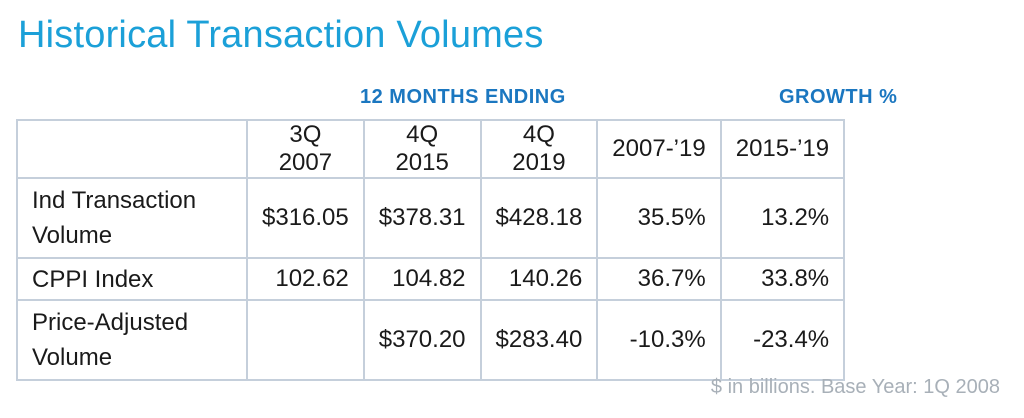  What do you see at coordinates (539, 149) in the screenshot?
I see `column-header-4q-2019: 4Q 2019` at bounding box center [539, 149].